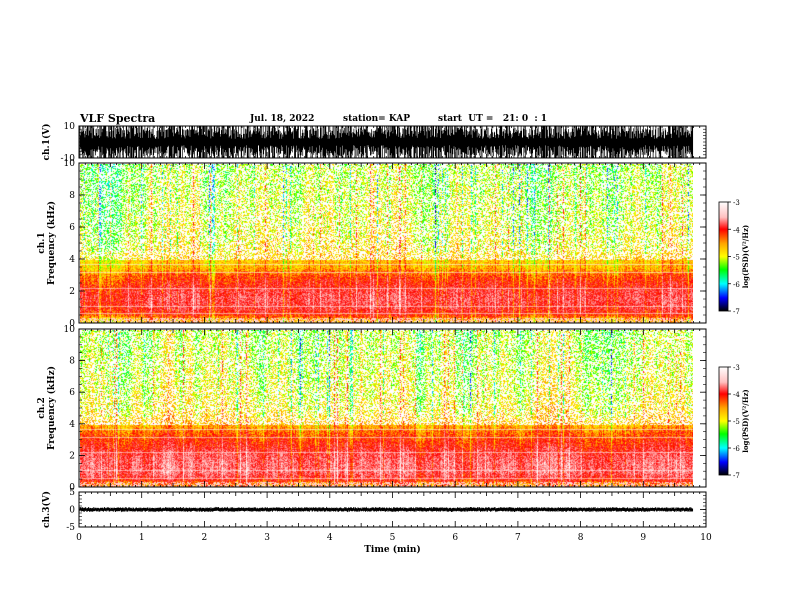 The width and height of the screenshot is (792, 612). Describe the element at coordinates (72, 196) in the screenshot. I see `ch1-spectrogram-y-tick-8: 8` at that location.